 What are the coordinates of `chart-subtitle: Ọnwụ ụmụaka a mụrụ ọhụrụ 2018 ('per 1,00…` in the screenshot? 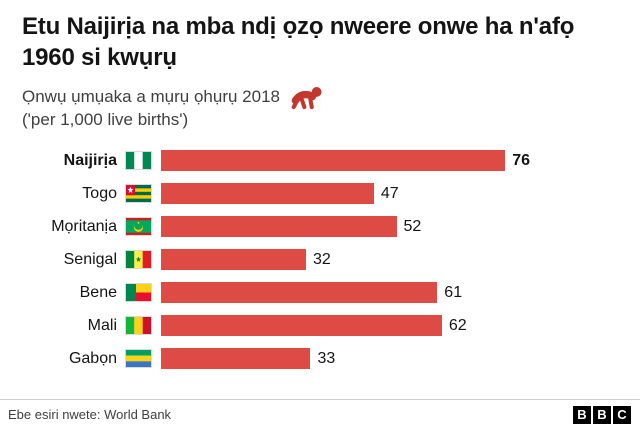 It's located at (321, 108).